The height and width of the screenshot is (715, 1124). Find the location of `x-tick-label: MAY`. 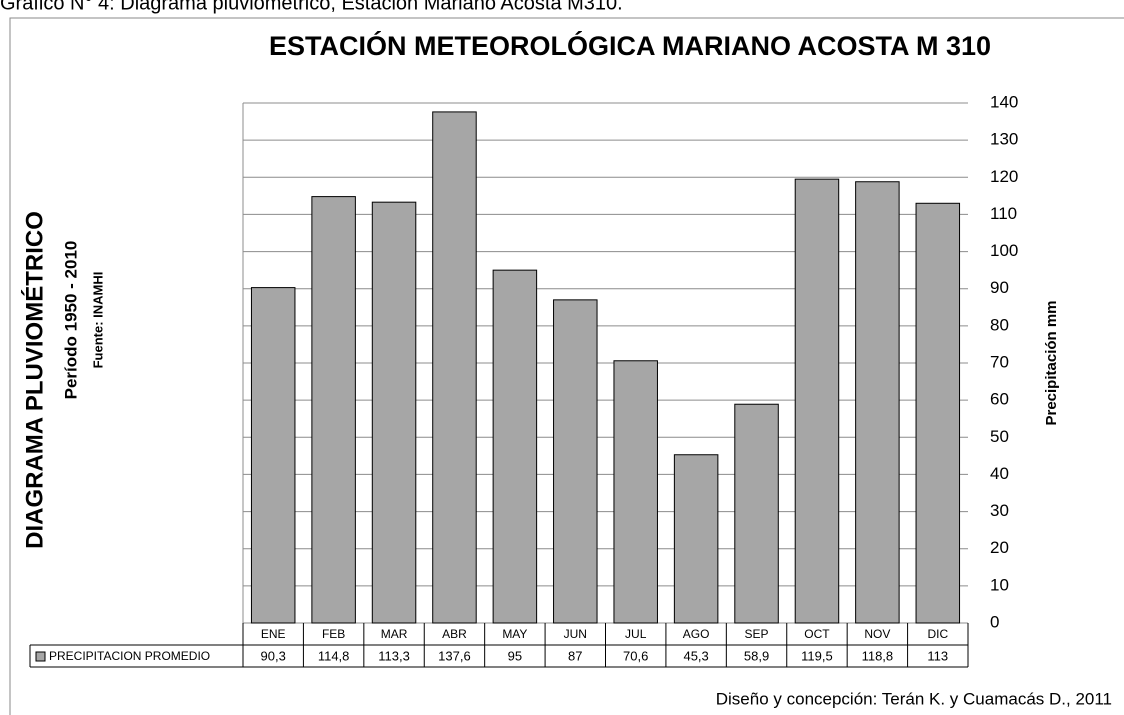

x-tick-label: MAY is located at coordinates (514, 634).